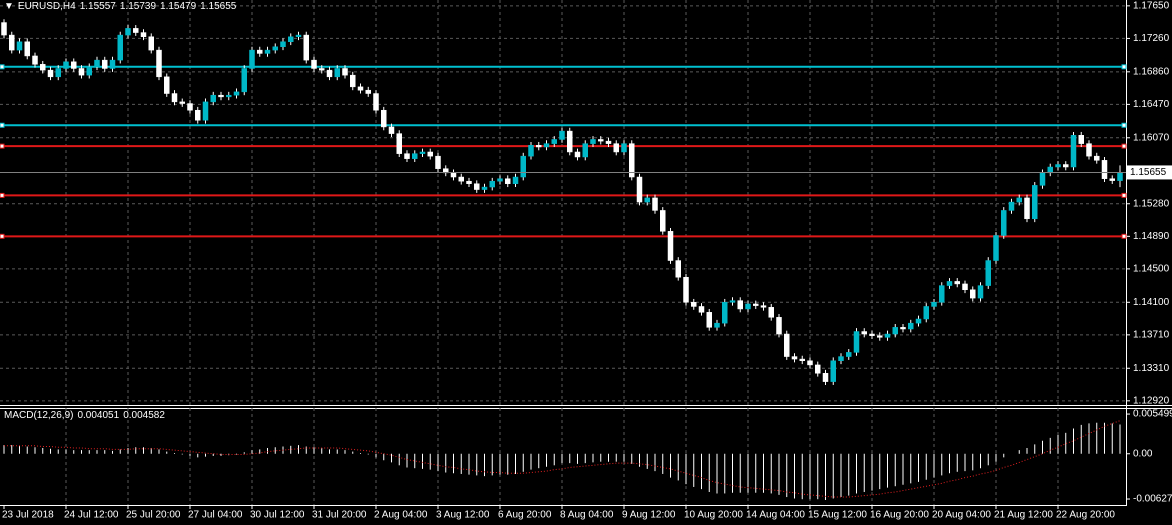  What do you see at coordinates (97, 6) in the screenshot?
I see `open-price: 1.15557` at bounding box center [97, 6].